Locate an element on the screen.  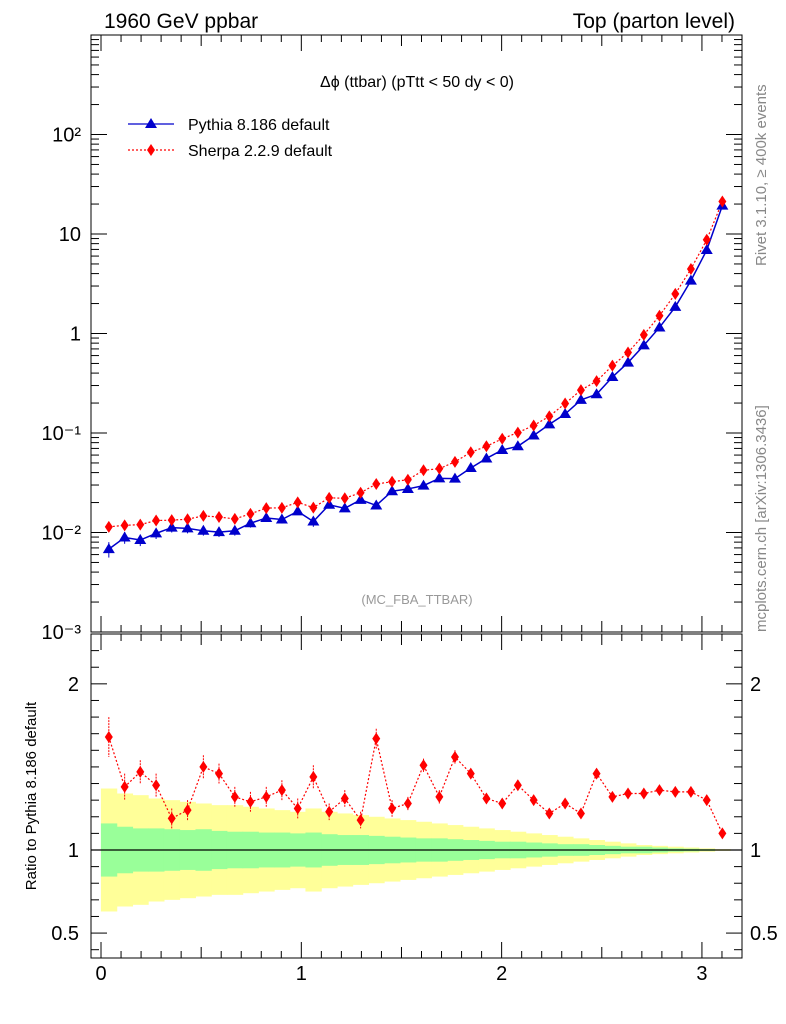
y-tick-label: 10² is located at coordinates (66, 136).